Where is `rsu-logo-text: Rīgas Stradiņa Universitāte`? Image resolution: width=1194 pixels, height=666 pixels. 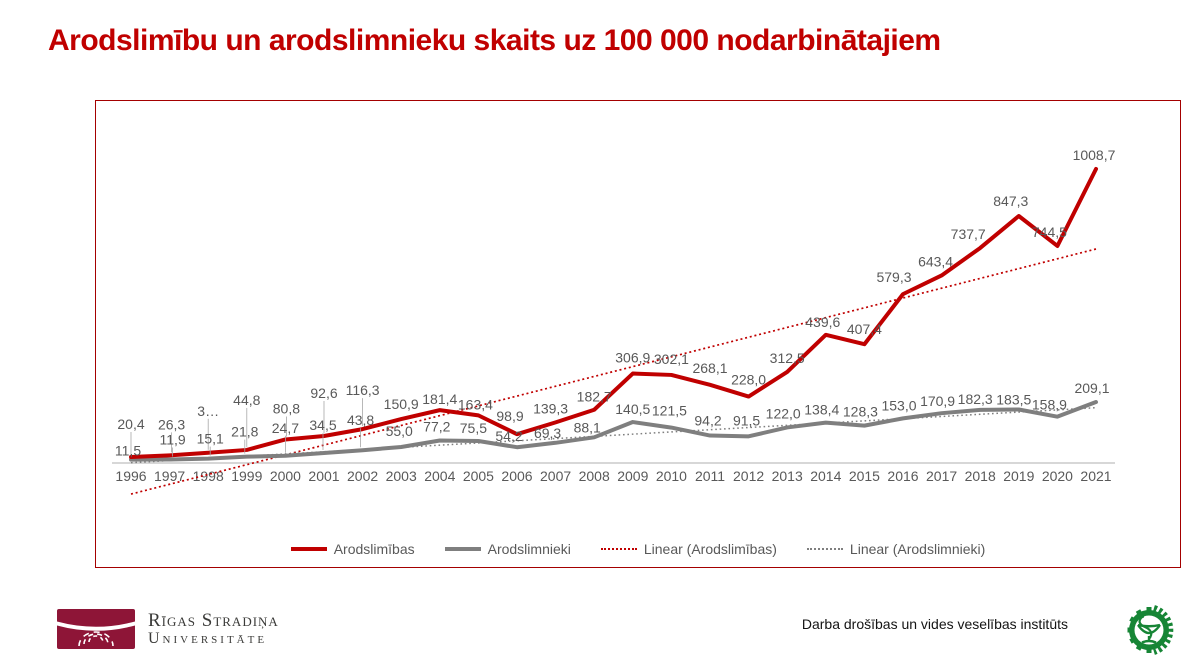 rsu-logo-text: Rīgas Stradiņa Universitāte is located at coordinates (213, 628).